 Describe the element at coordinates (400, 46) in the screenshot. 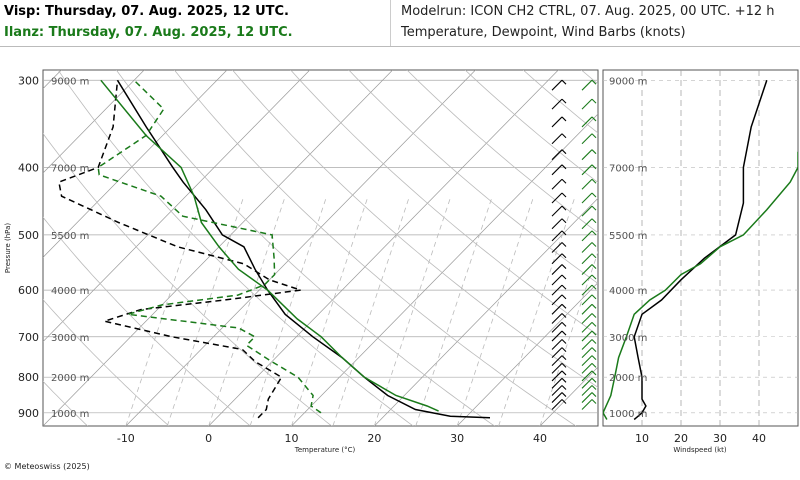

I see `header-separator` at that location.